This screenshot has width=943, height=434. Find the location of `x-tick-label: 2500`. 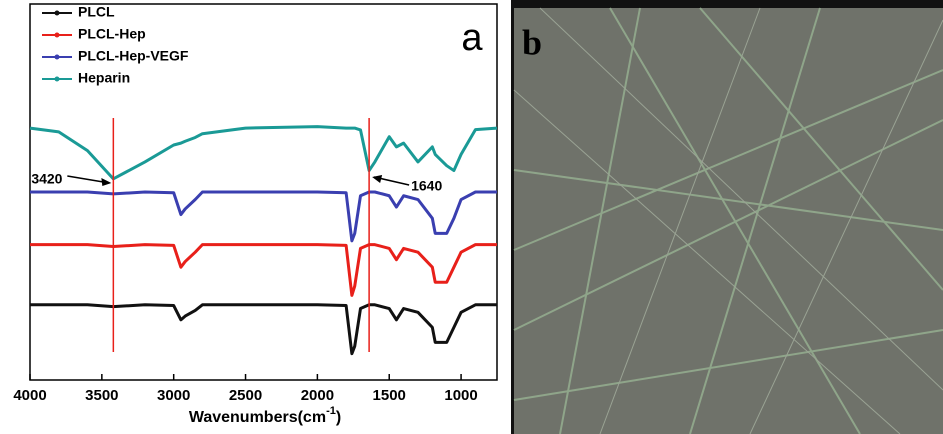

x-tick-label: 2500 is located at coordinates (245, 395).